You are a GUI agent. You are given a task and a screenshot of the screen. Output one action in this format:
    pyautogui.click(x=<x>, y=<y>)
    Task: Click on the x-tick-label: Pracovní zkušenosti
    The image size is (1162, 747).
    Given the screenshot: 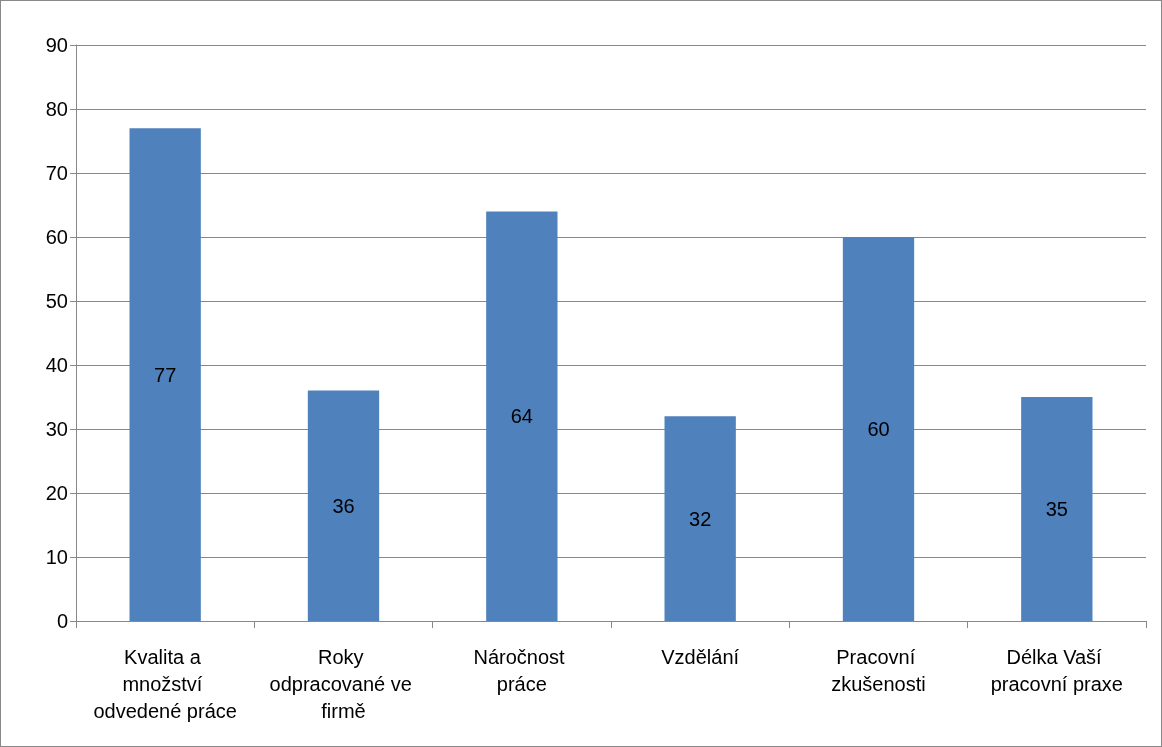 What is the action you would take?
    pyautogui.click(x=878, y=670)
    